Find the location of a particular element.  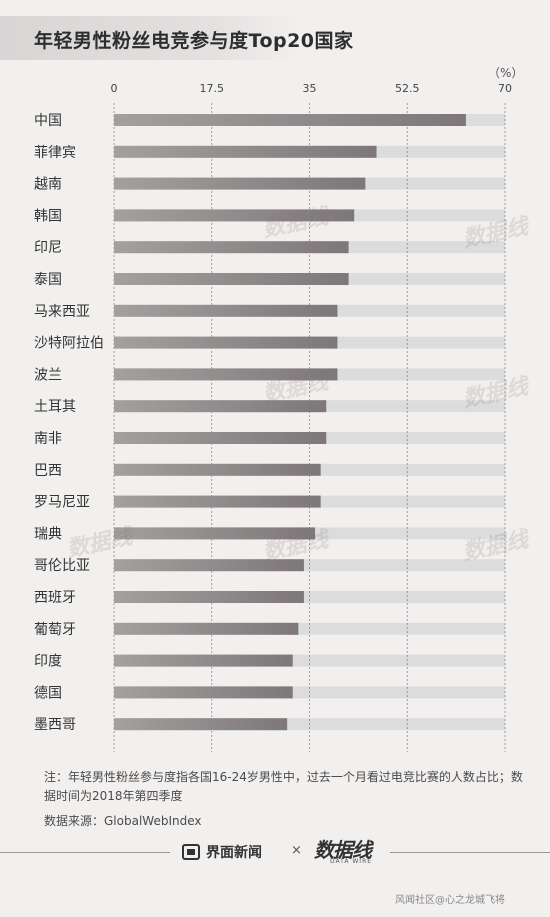

category-label: 葡萄牙 is located at coordinates (55, 630).